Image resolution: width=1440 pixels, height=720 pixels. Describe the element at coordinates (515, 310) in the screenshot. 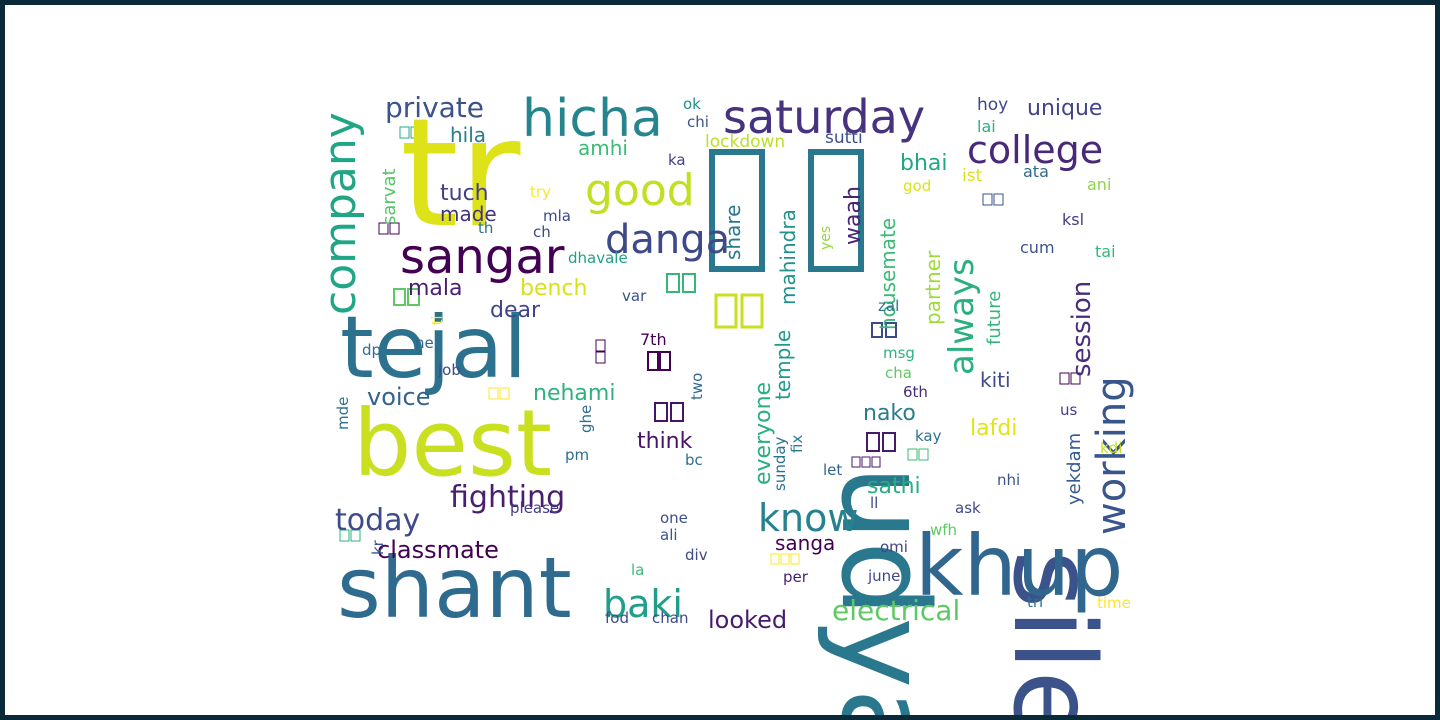

I see `word-dear: dear` at that location.